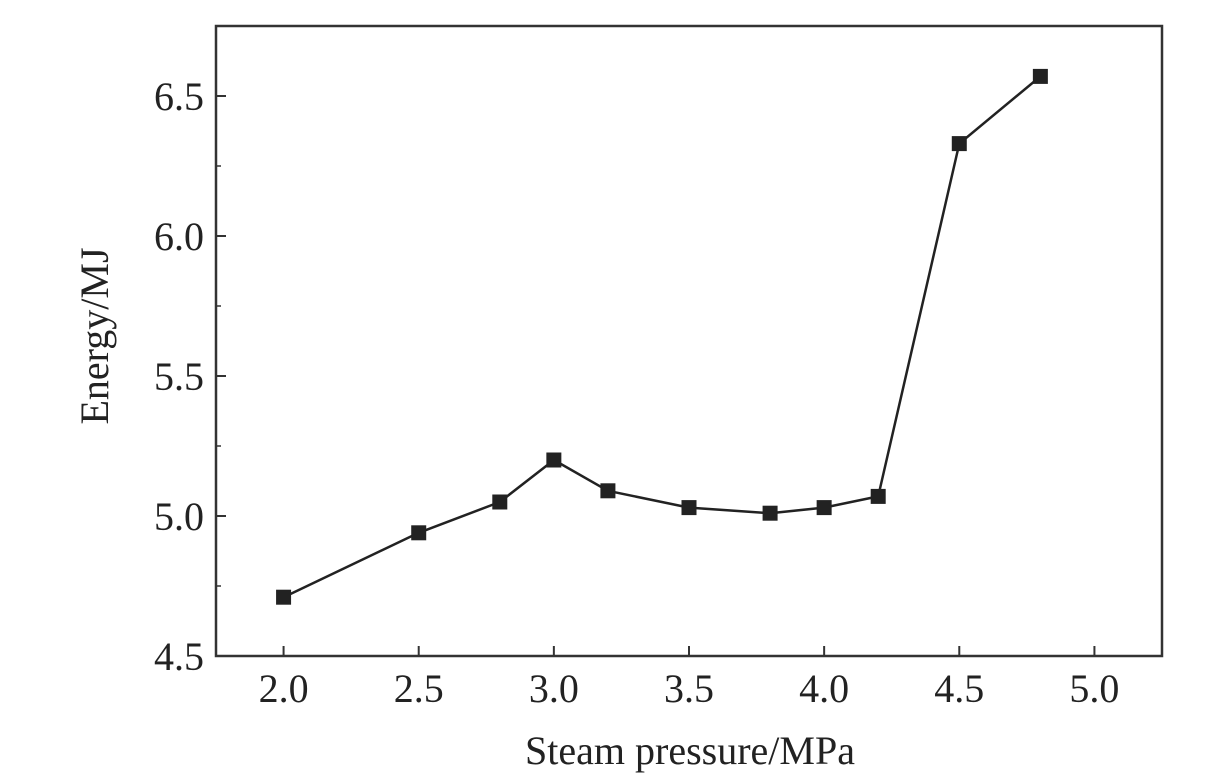 This screenshot has height=780, width=1228. I want to click on y-tick-label: 4.5, so click(179, 656).